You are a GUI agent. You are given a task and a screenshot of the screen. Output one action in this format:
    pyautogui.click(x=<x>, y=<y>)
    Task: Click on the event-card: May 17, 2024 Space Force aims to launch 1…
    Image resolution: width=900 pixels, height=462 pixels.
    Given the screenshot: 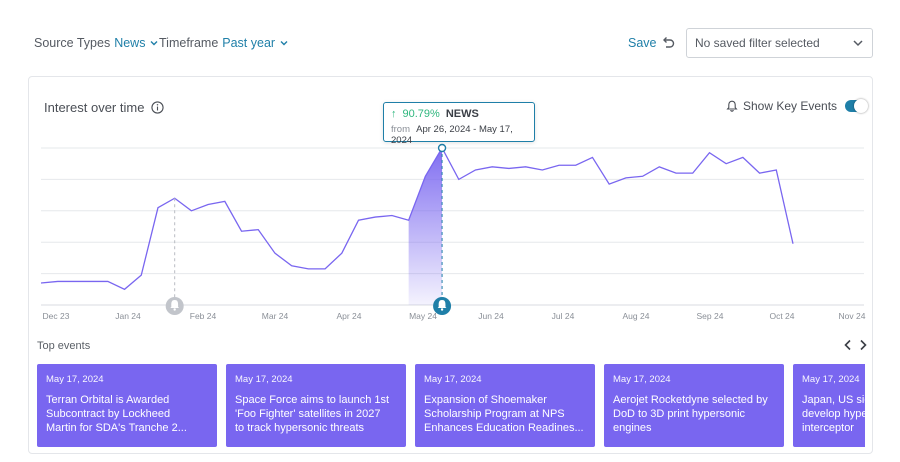 What is the action you would take?
    pyautogui.click(x=316, y=405)
    